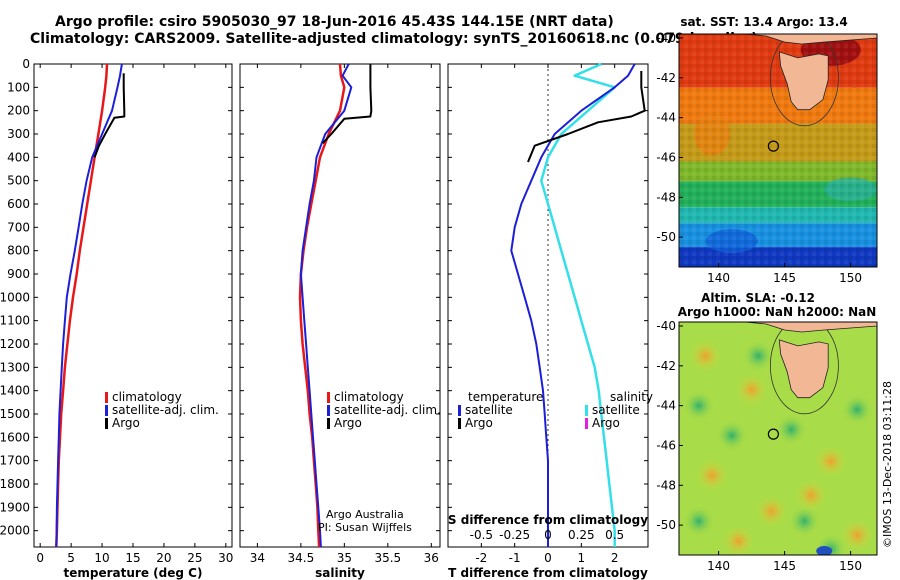 Image resolution: width=900 pixels, height=580 pixels. I want to click on isobath-contour, so click(804, 80).